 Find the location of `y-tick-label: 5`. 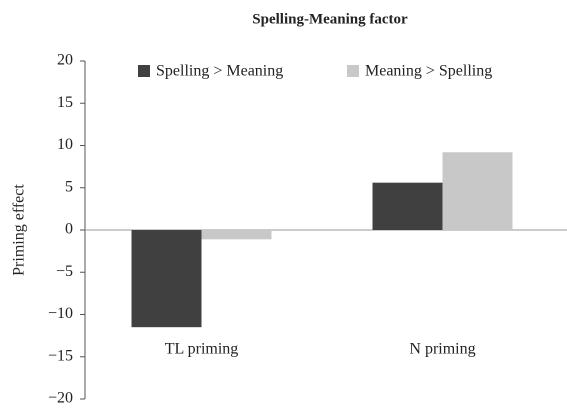

y-tick-label: 5 is located at coordinates (69, 186).